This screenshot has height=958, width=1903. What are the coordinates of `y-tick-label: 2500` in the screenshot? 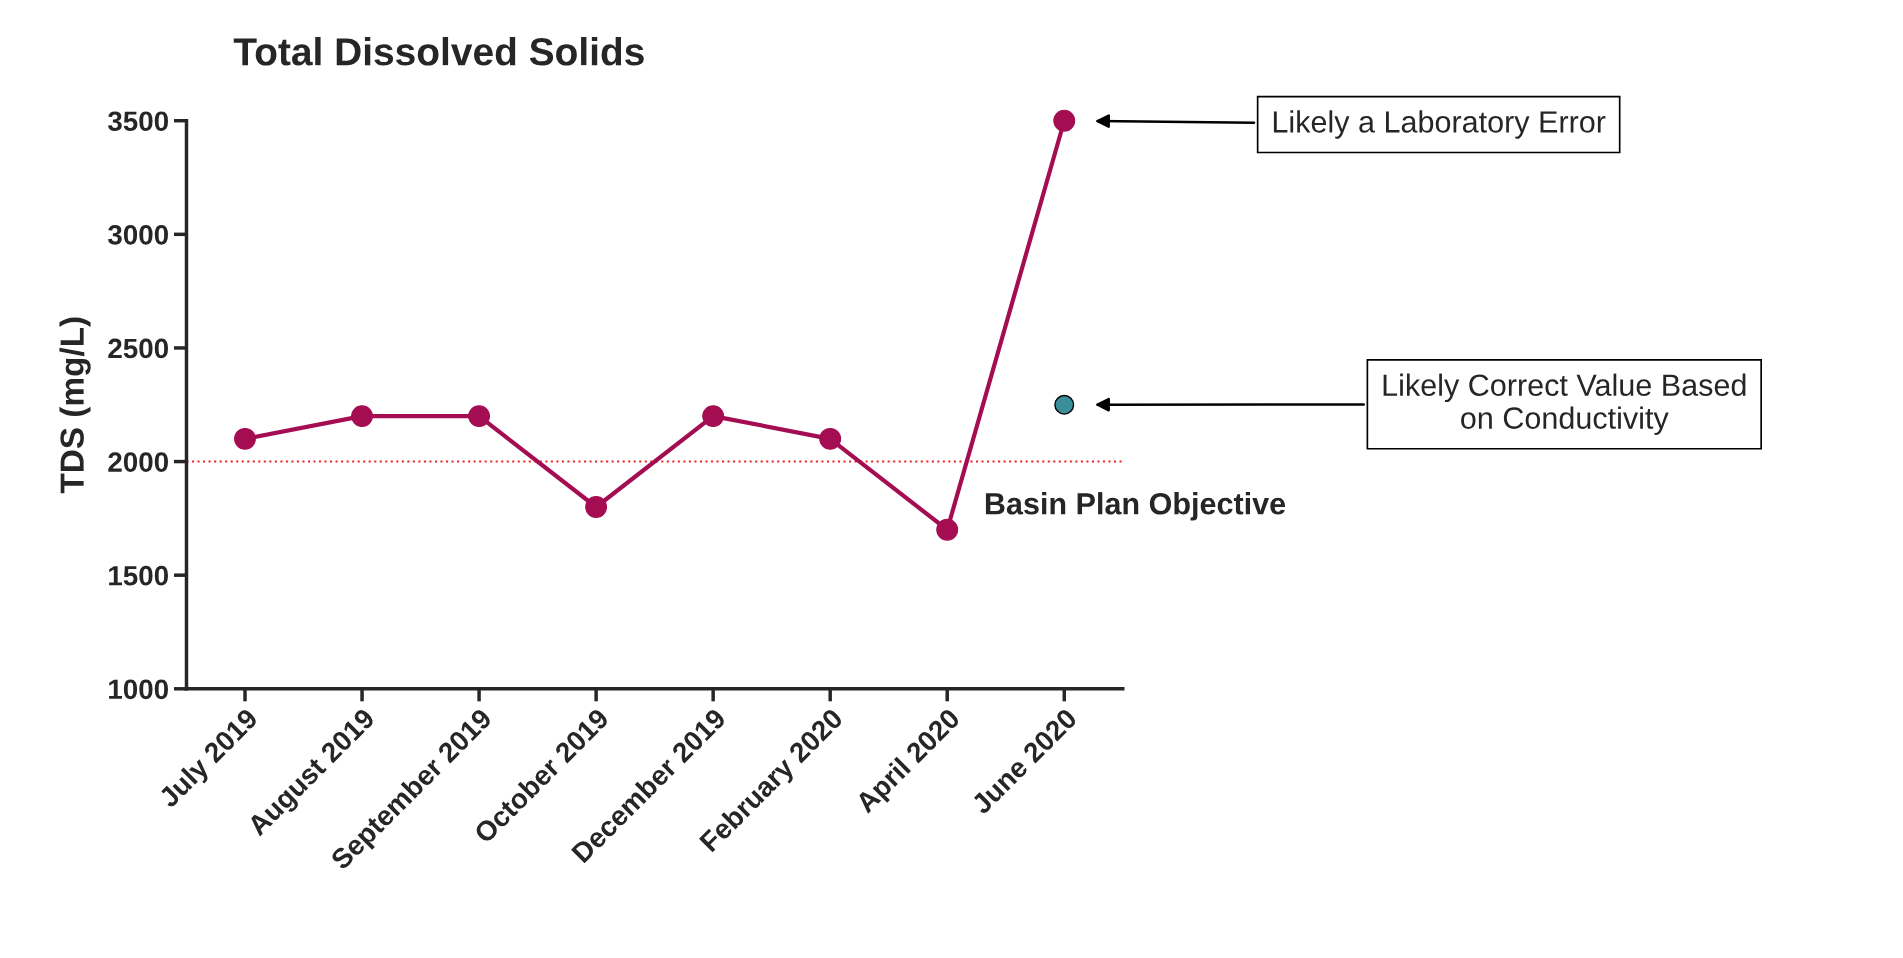 It's located at (138, 348).